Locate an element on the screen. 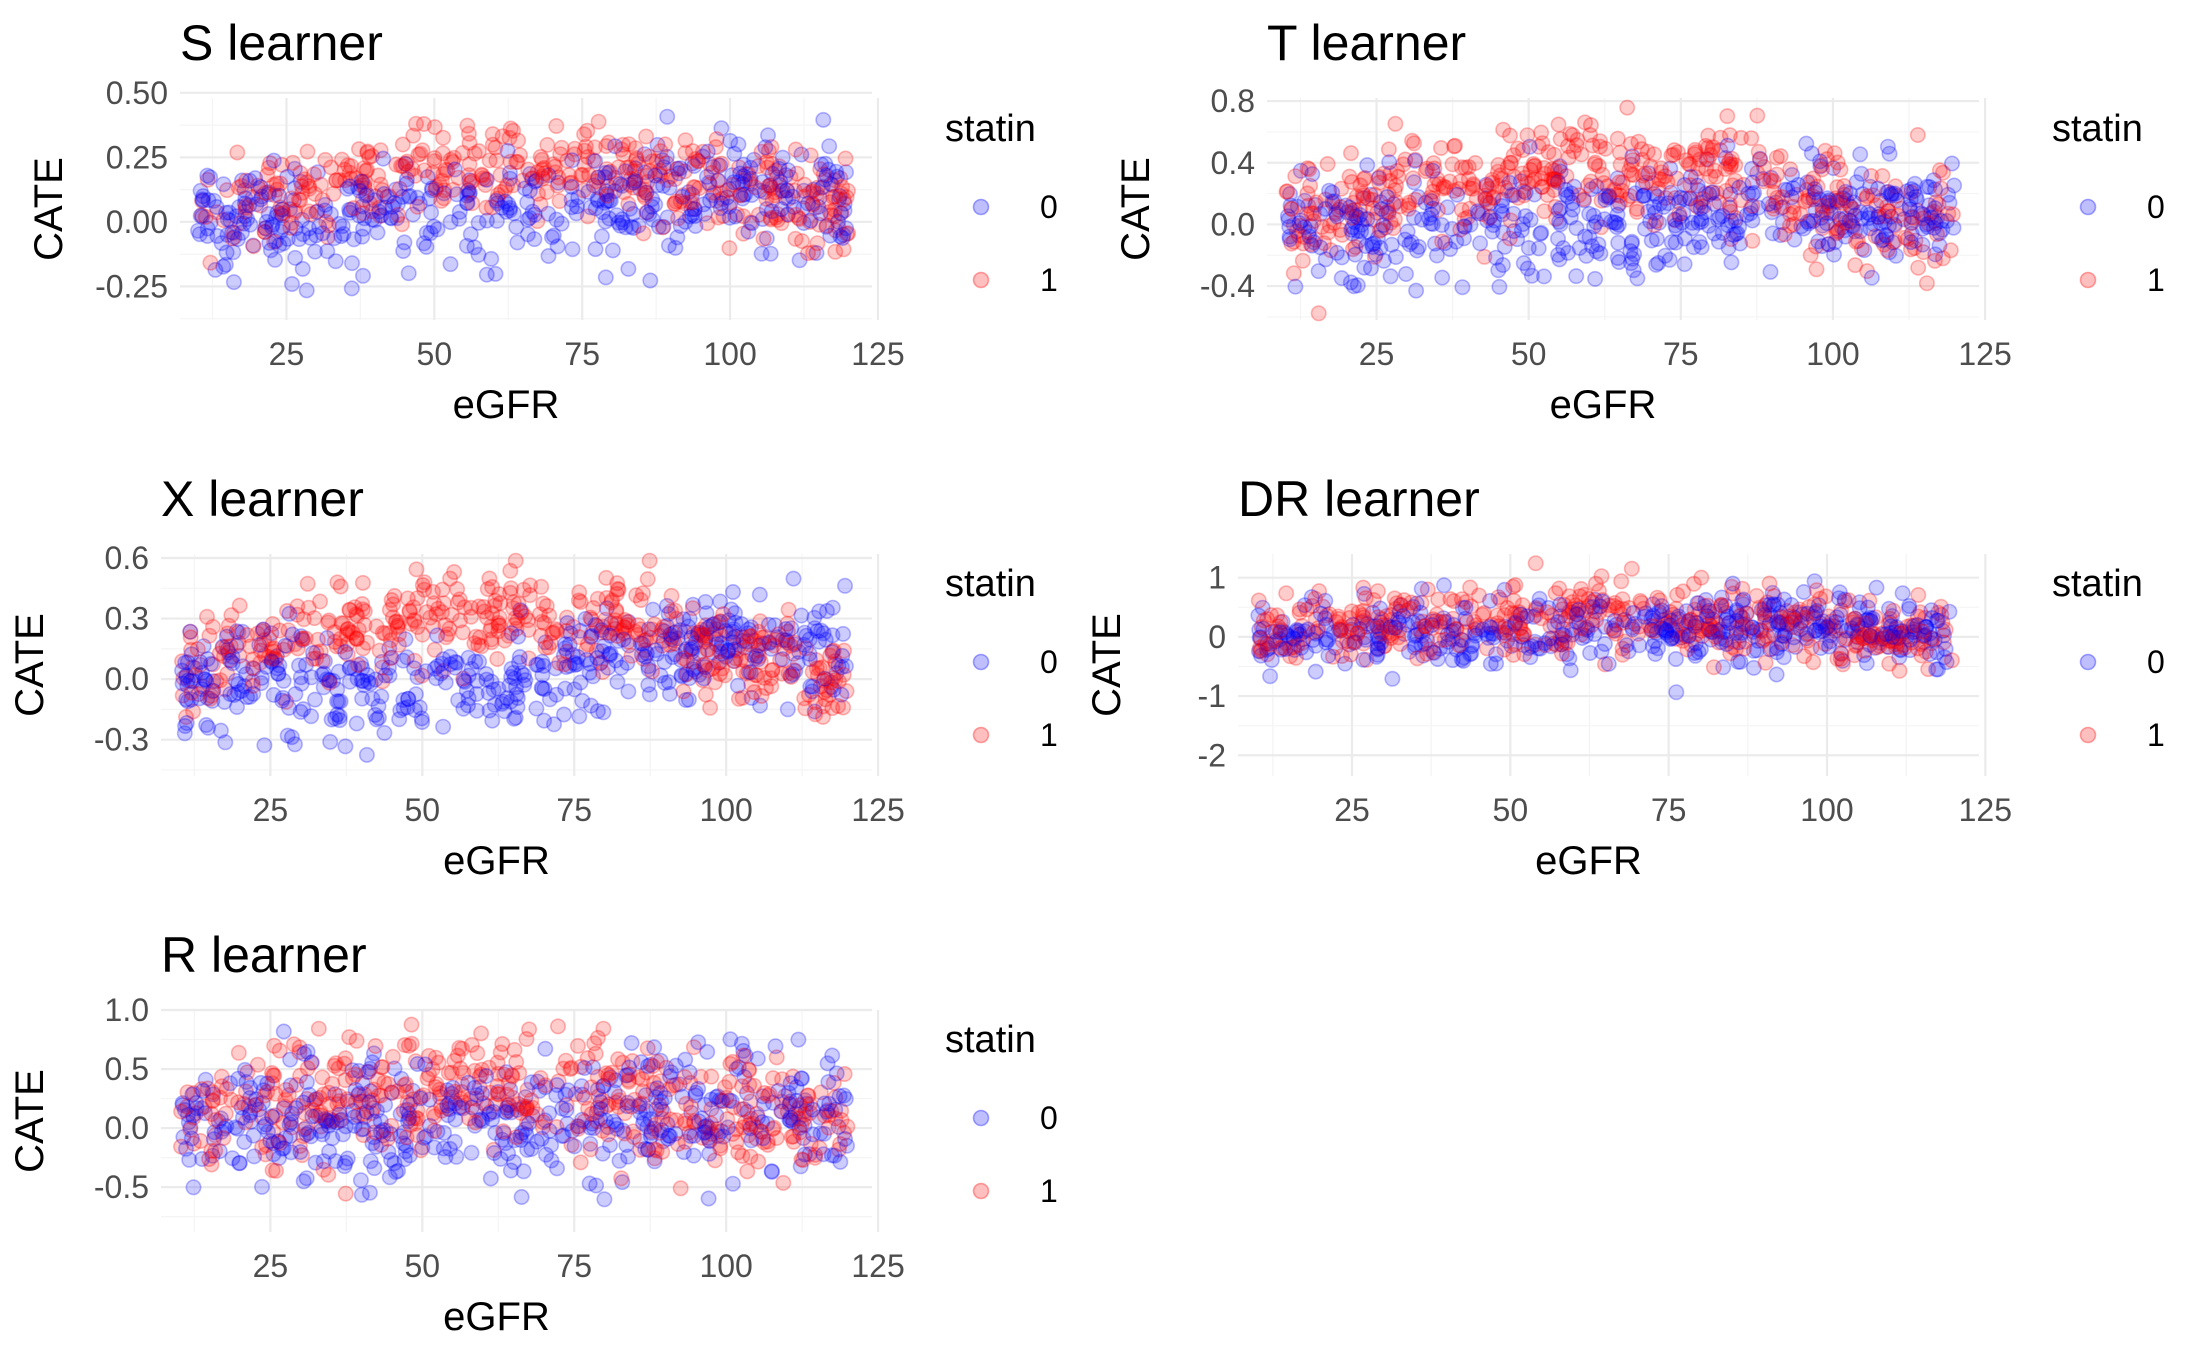 This screenshot has height=1351, width=2187. y-tick-label: 0.8 is located at coordinates (1233, 101).